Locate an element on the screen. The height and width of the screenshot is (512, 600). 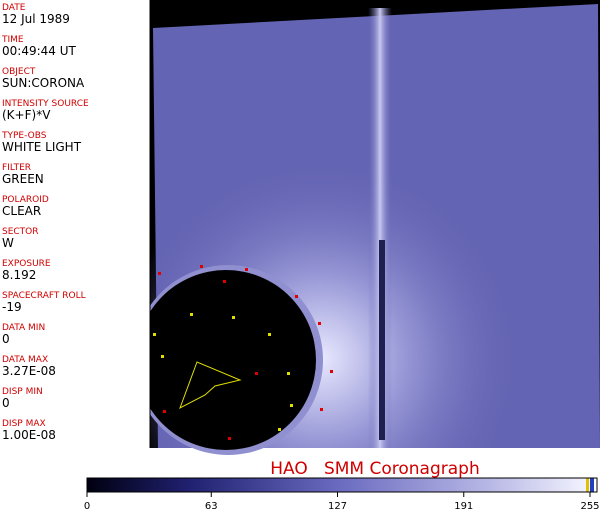
pylon-shadow is located at coordinates (382, 340).